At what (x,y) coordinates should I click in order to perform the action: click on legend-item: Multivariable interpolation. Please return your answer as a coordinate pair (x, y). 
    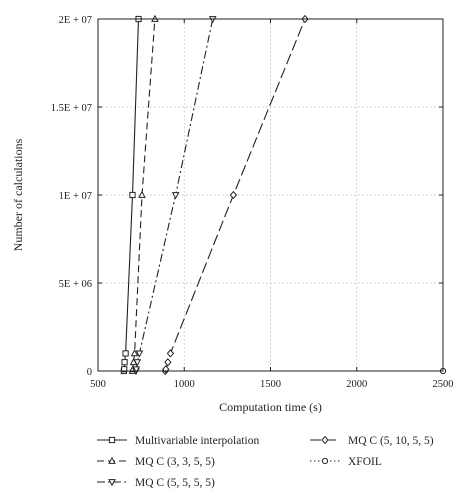
    Looking at the image, I should click on (178, 441).